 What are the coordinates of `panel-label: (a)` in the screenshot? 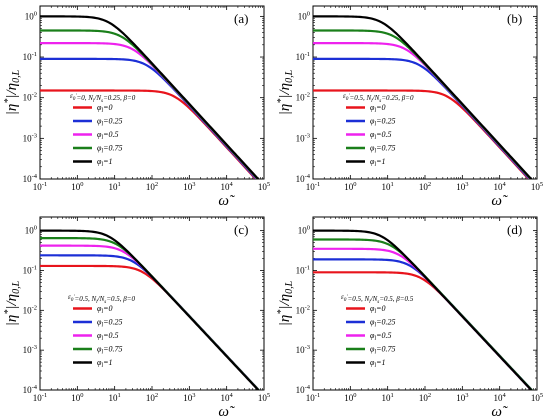 It's located at (241, 18).